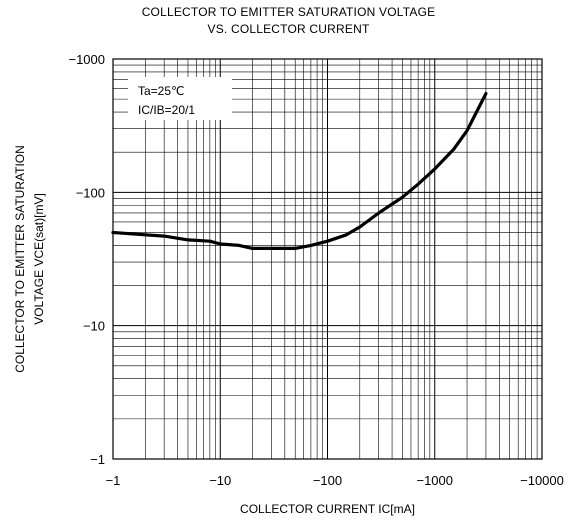 This screenshot has height=522, width=577. I want to click on legend-box, so click(180, 98).